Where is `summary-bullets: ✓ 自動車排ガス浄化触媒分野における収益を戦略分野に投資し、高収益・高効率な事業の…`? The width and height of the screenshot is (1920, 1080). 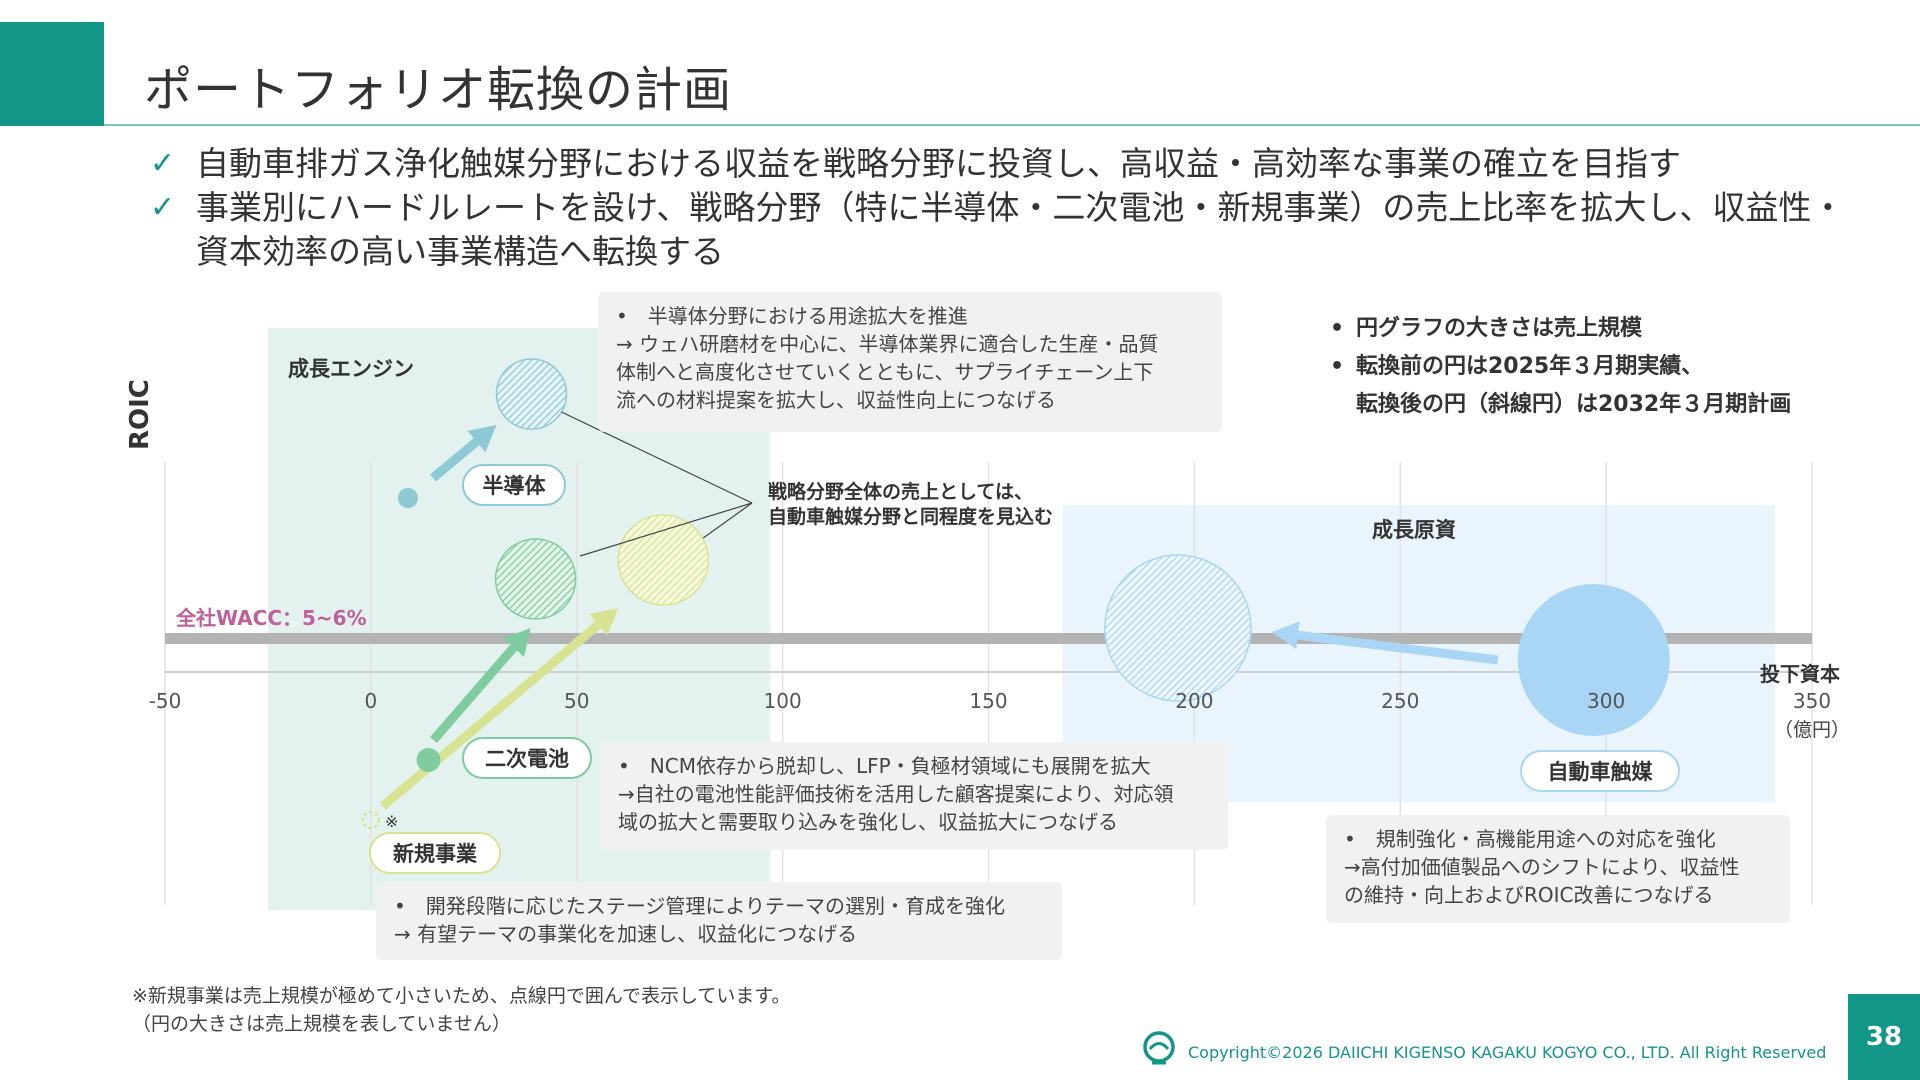 summary-bullets: ✓ 自動車排ガス浄化触媒分野における収益を戦略分野に投資し、高収益・高効率な事業の… is located at coordinates (997, 208).